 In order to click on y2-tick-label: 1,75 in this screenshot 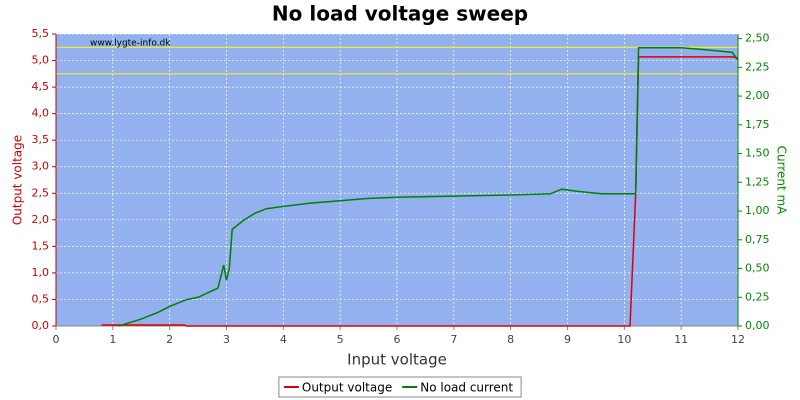, I will do `click(757, 124)`.